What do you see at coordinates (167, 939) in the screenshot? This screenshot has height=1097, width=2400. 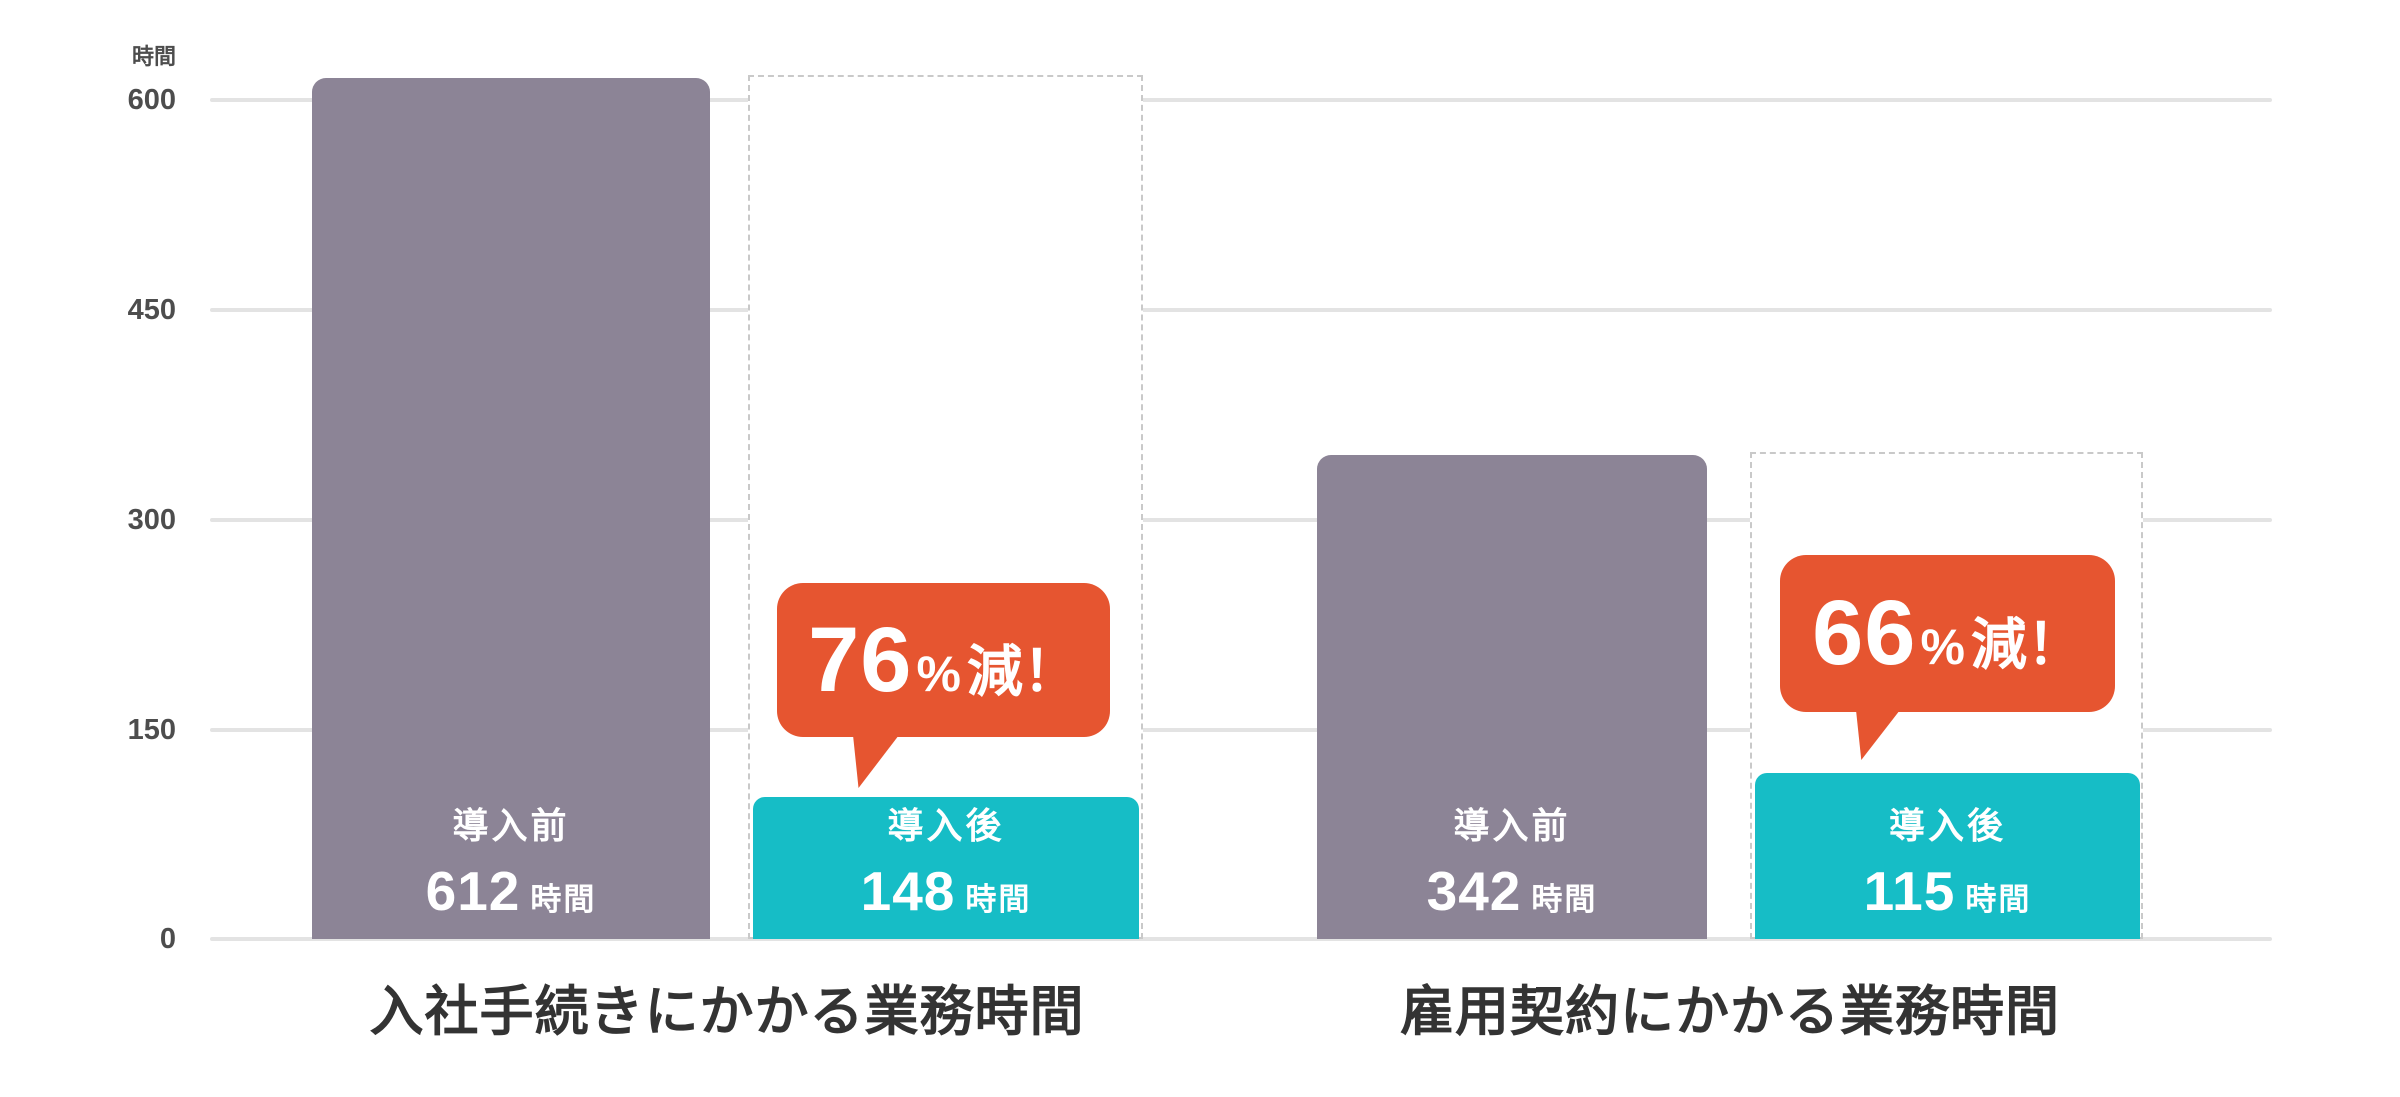 I see `y-tick-0: 0` at bounding box center [167, 939].